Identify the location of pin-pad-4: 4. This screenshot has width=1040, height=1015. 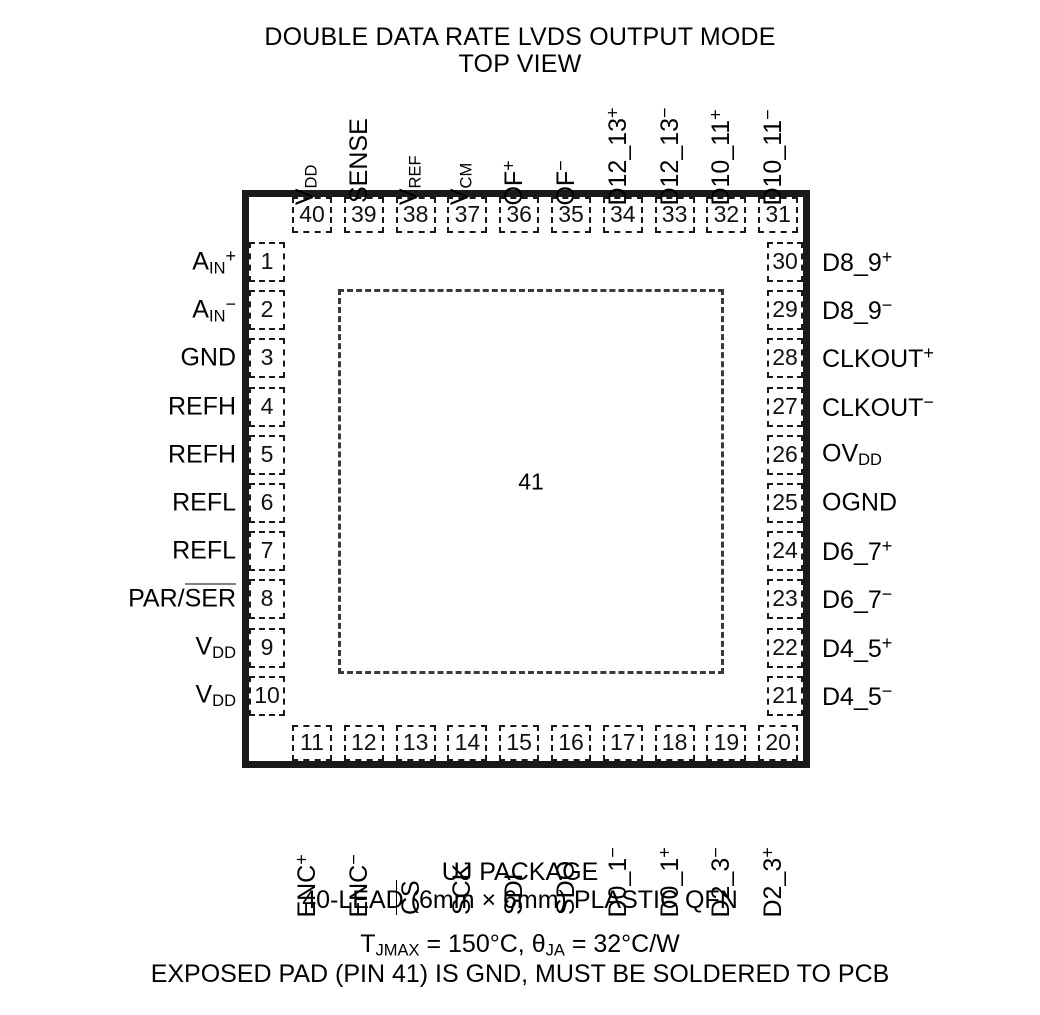
(267, 406).